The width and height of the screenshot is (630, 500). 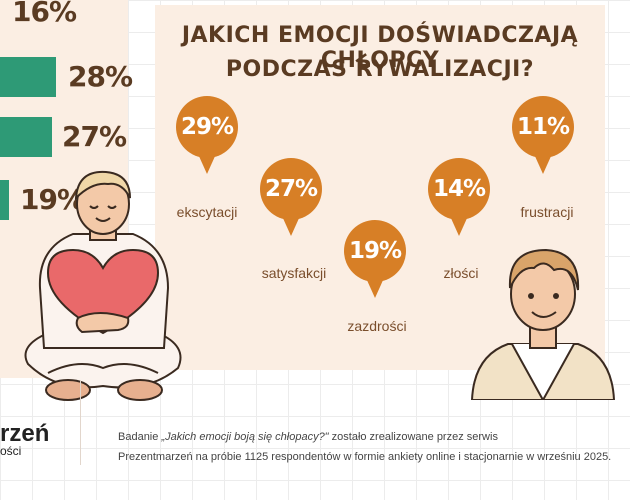 What do you see at coordinates (80, 422) in the screenshot?
I see `footer-divider` at bounding box center [80, 422].